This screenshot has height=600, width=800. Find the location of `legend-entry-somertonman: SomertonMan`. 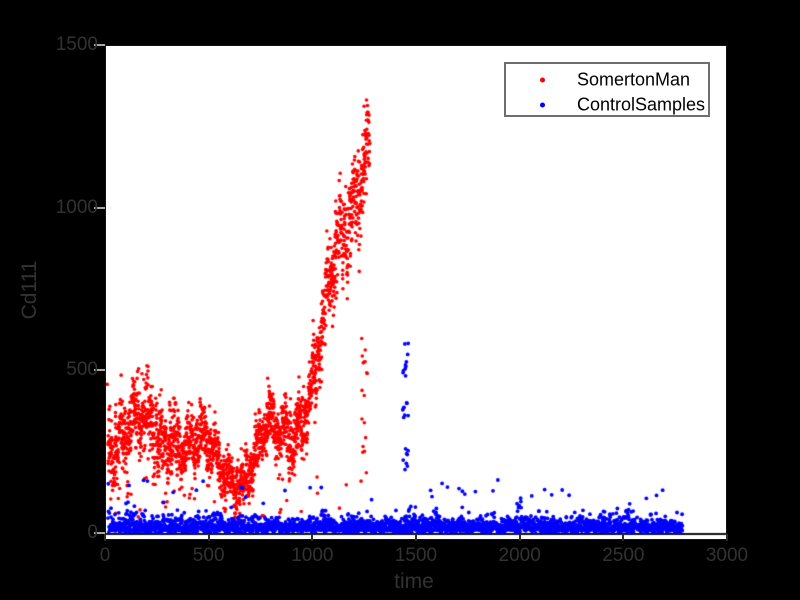

legend-entry-somertonman: SomertonMan is located at coordinates (607, 79).